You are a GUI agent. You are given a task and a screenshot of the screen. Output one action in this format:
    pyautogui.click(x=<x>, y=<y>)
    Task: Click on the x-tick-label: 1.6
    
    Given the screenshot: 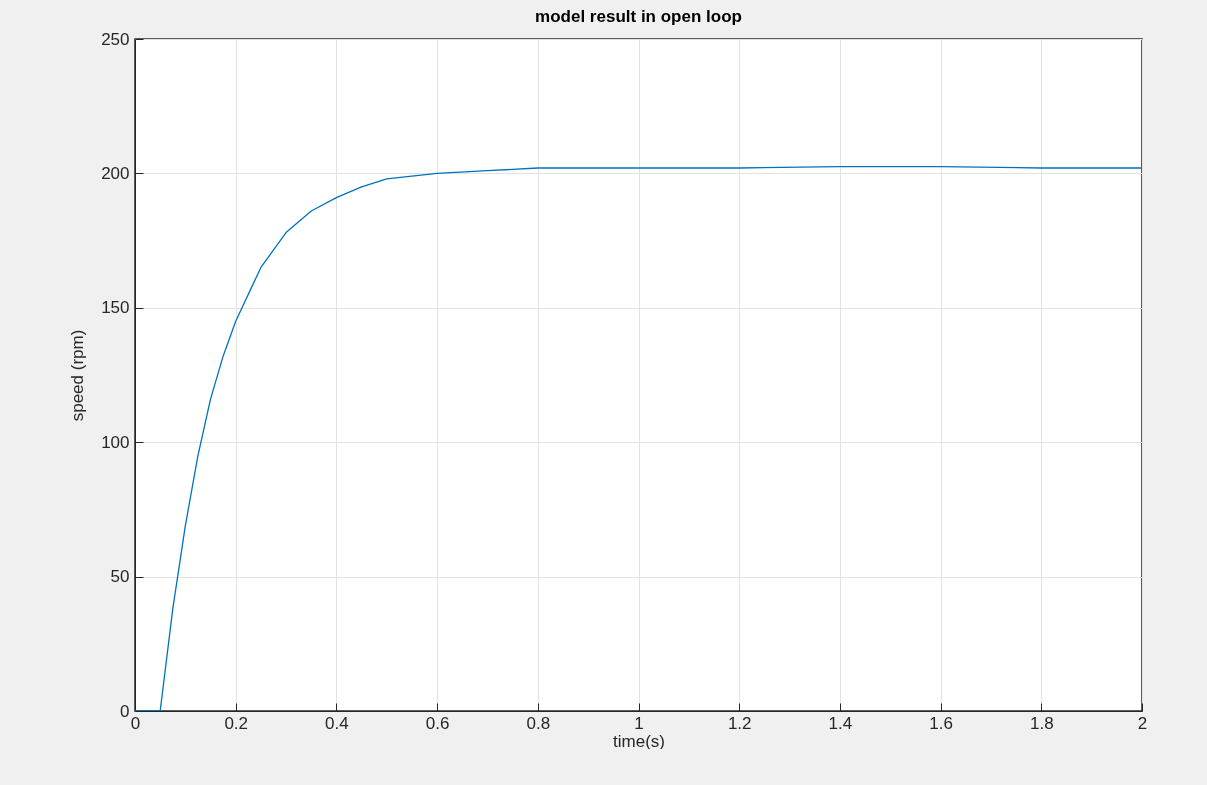 What is the action you would take?
    pyautogui.click(x=941, y=723)
    